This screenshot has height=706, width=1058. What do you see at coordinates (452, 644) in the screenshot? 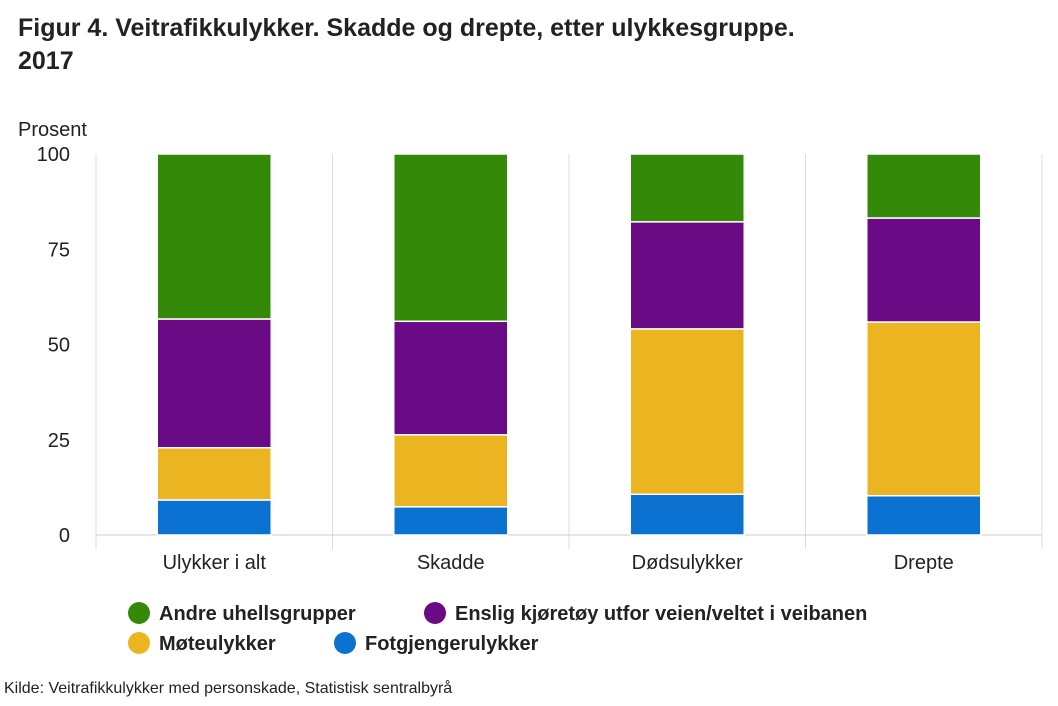
I see `legend-label: Fotgjengerulykker` at bounding box center [452, 644].